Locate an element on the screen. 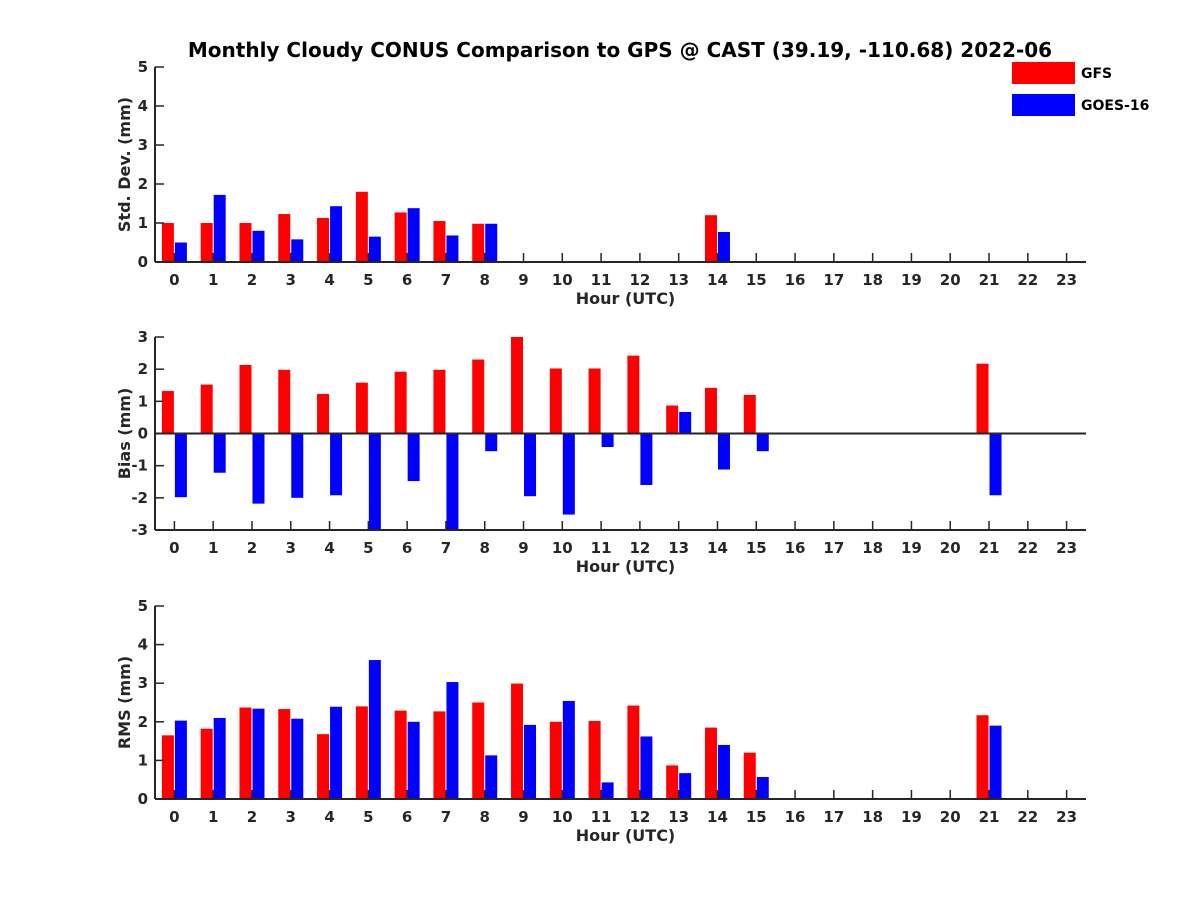  x-tick-label: 15 is located at coordinates (756, 548).